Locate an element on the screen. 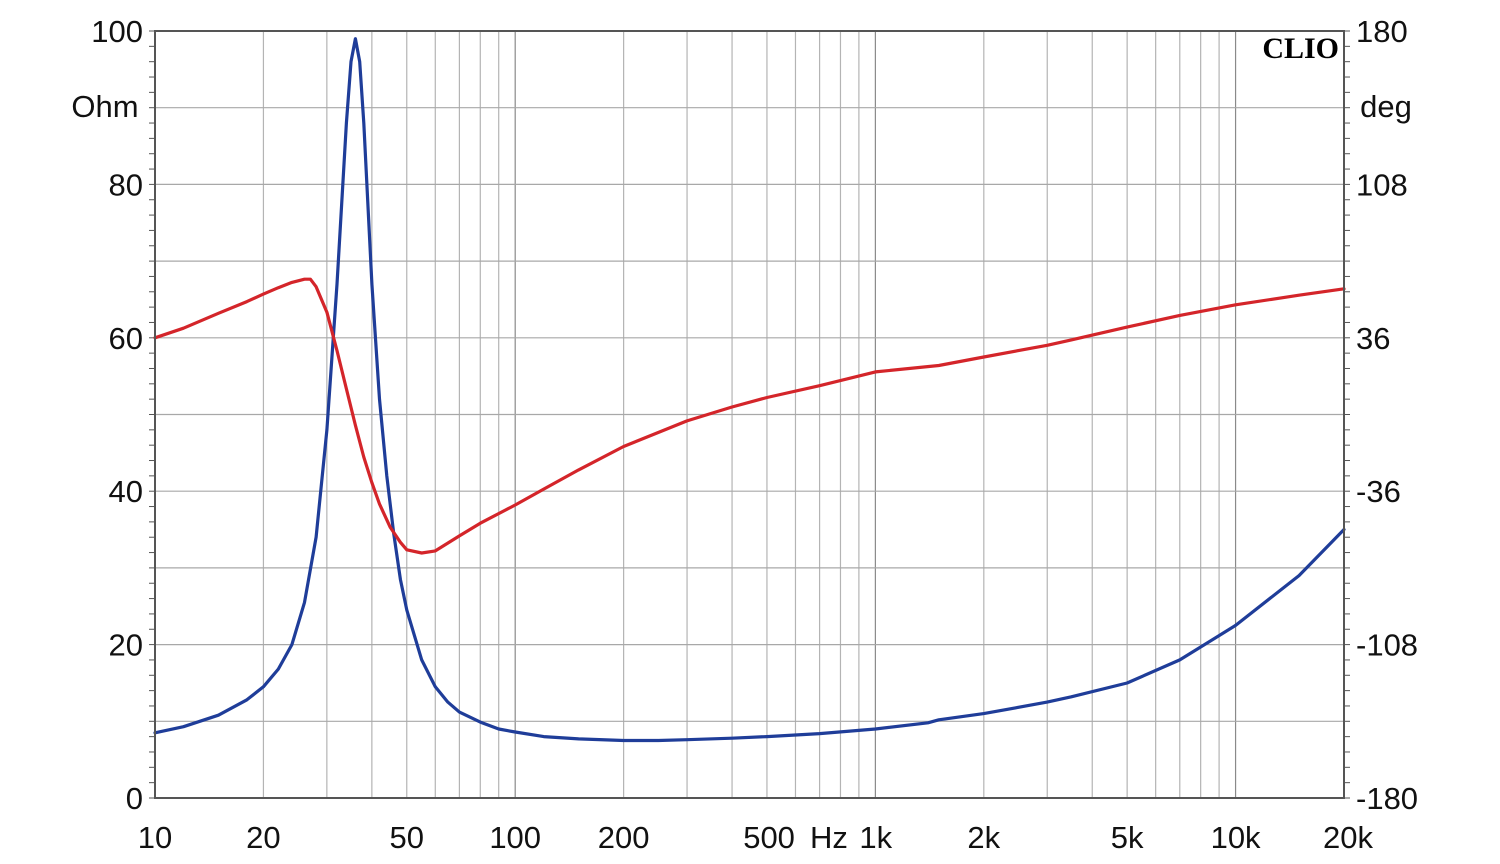 The image size is (1500, 864). x-tick-label: 200 is located at coordinates (624, 837).